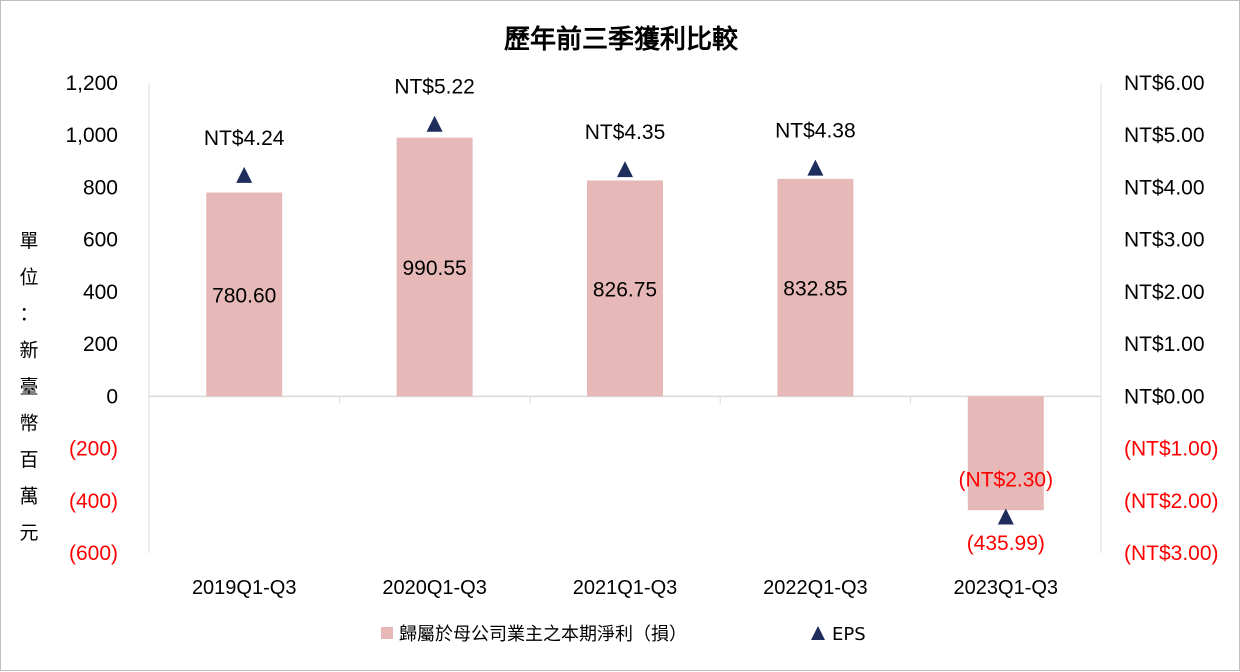 The width and height of the screenshot is (1240, 672). What do you see at coordinates (28, 351) in the screenshot?
I see `y-unit-char: 新` at bounding box center [28, 351].